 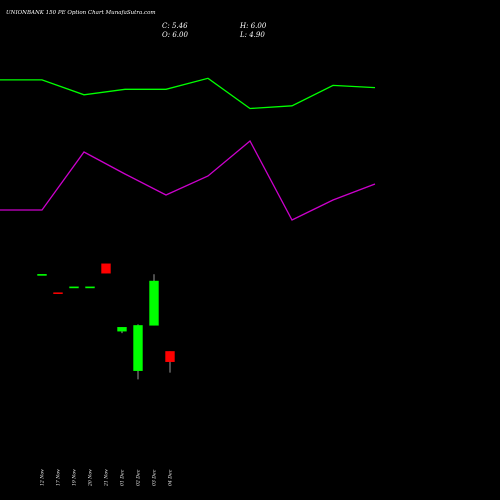 I want to click on x-tick-label: 19 Nov, so click(x=75, y=477).